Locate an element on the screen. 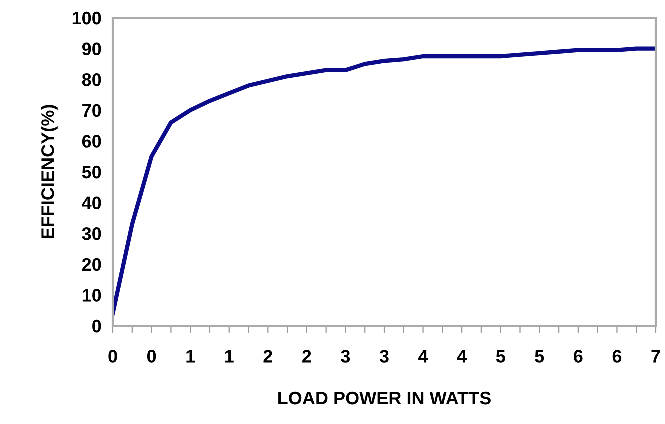 The image size is (665, 424). y-tick-label: 40 is located at coordinates (92, 203).